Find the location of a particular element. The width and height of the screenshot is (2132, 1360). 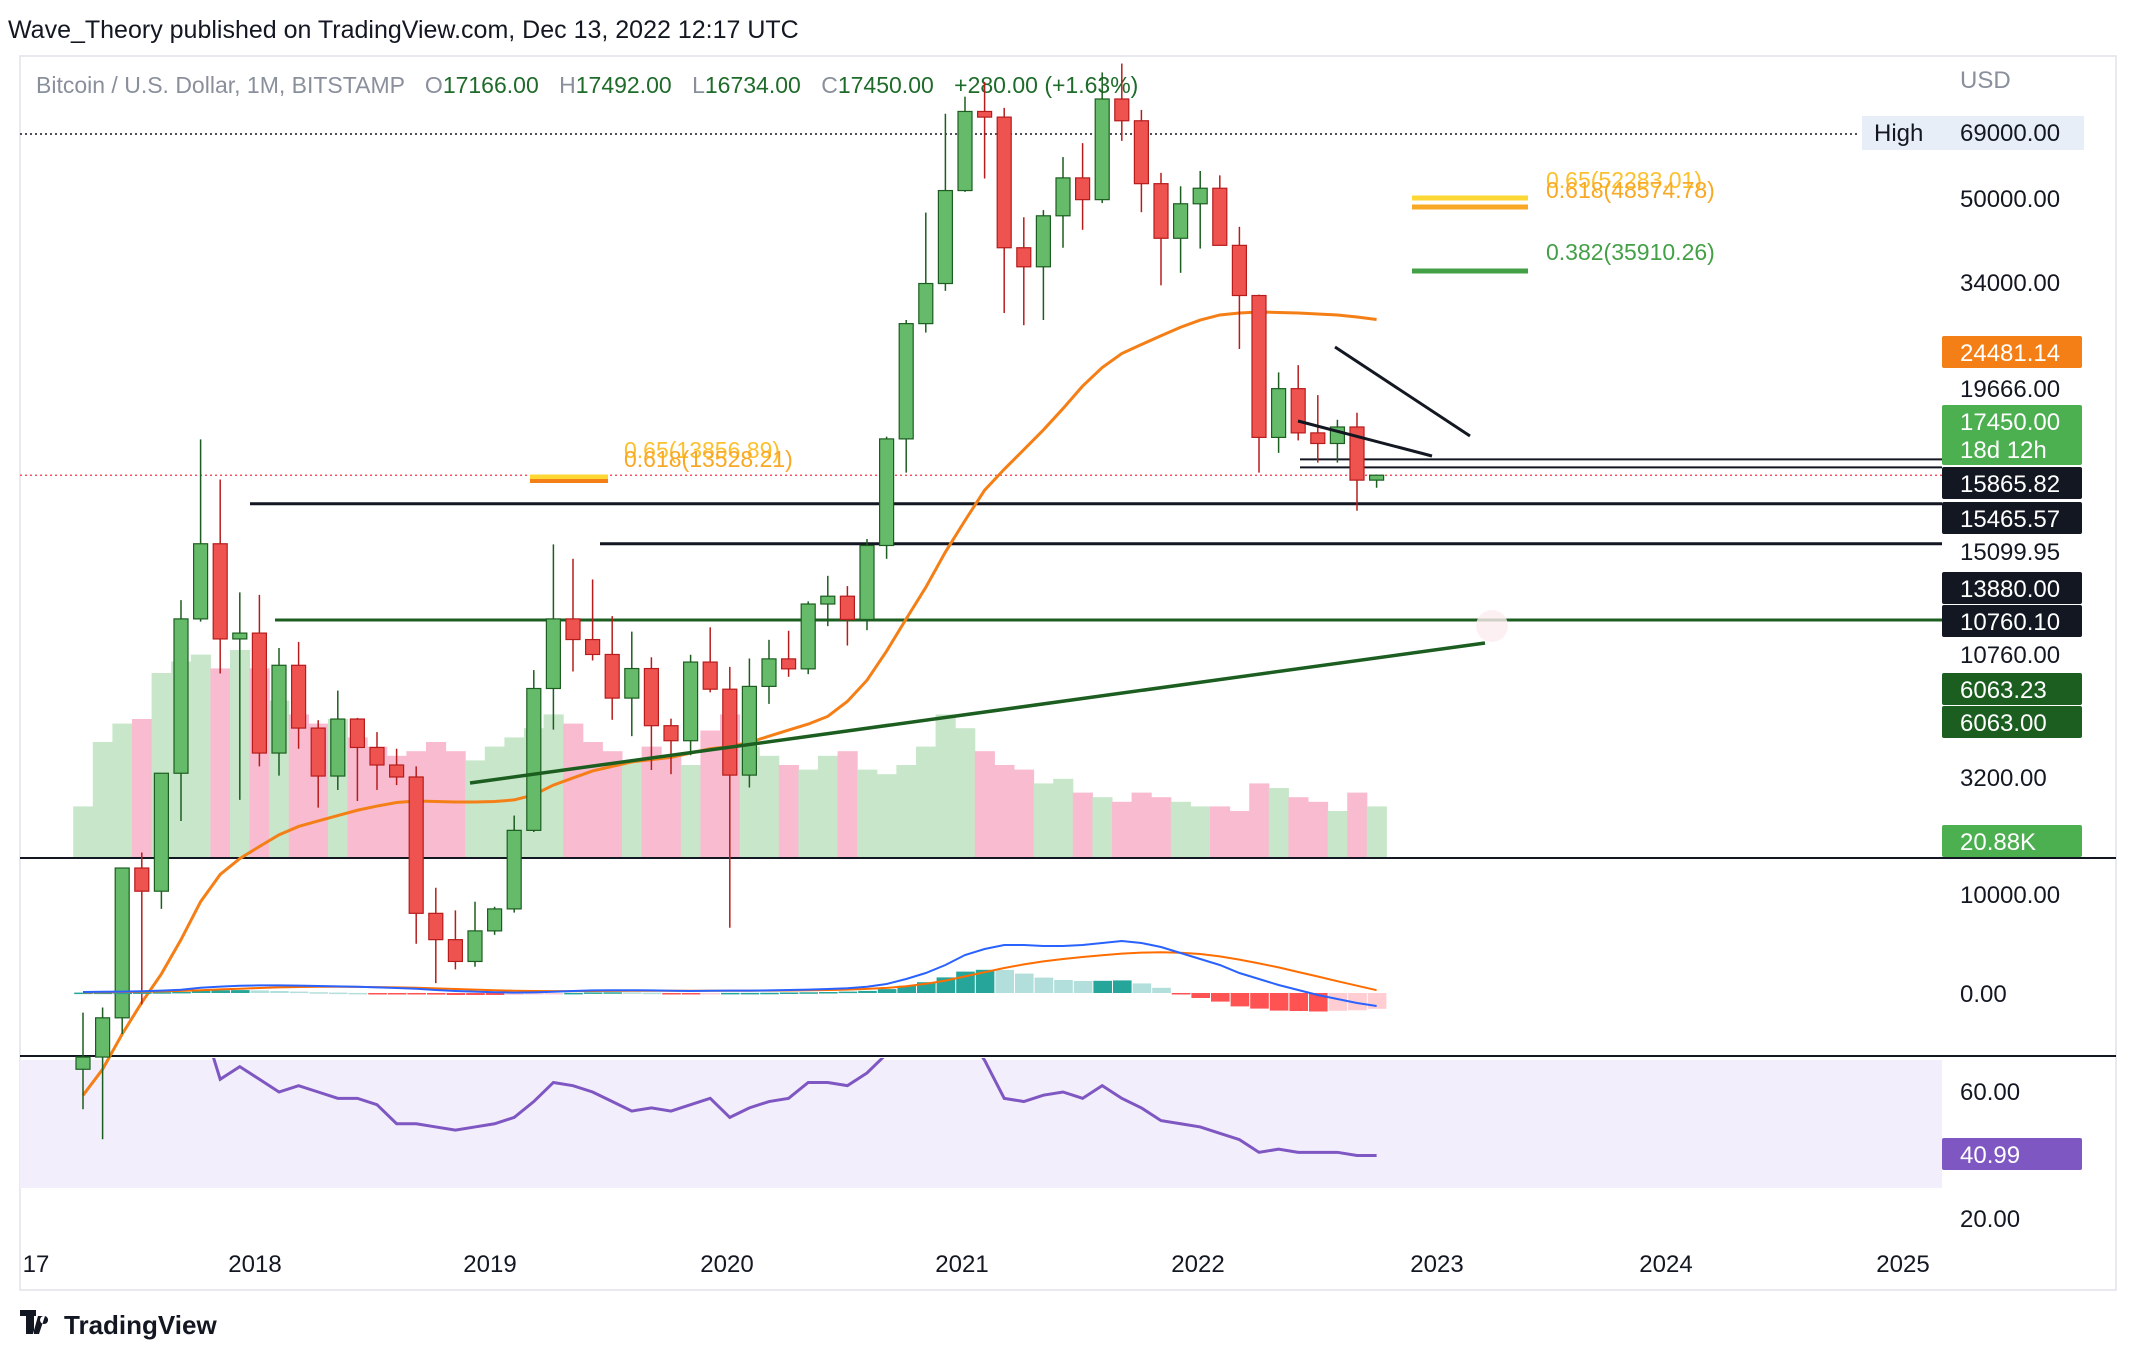

price-tick-label: 3200.00 is located at coordinates (2003, 778).